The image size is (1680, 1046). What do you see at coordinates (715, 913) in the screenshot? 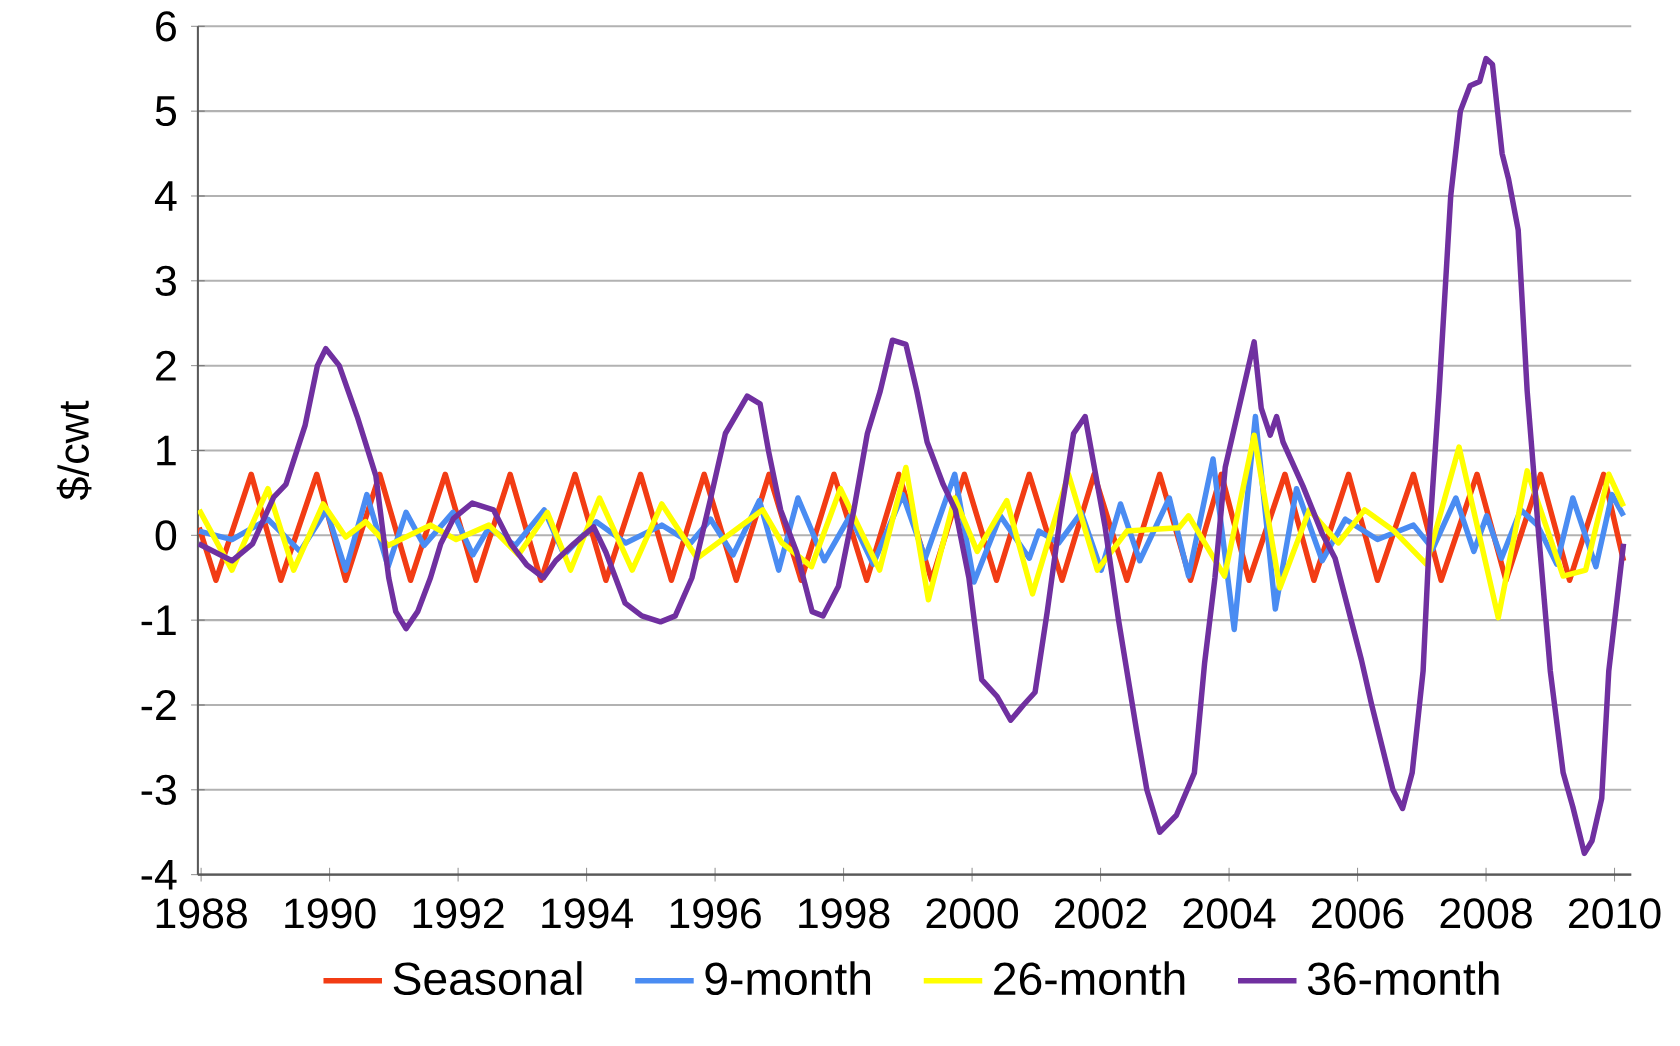
I see `x-tick-label: 1996` at bounding box center [715, 913].